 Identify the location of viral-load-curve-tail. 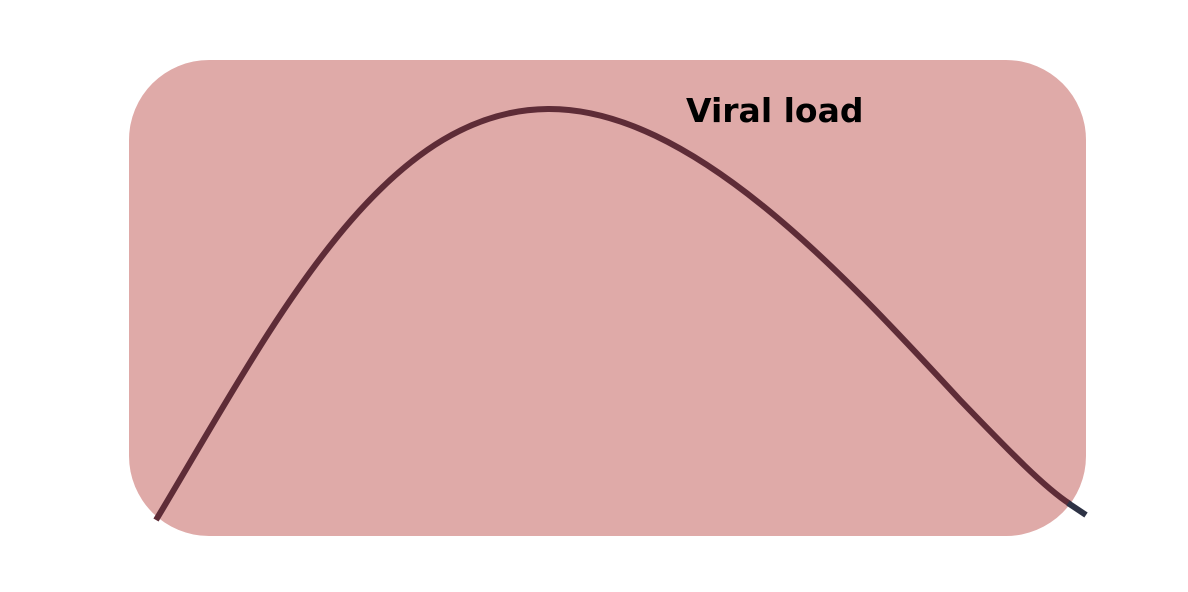
(1077, 509).